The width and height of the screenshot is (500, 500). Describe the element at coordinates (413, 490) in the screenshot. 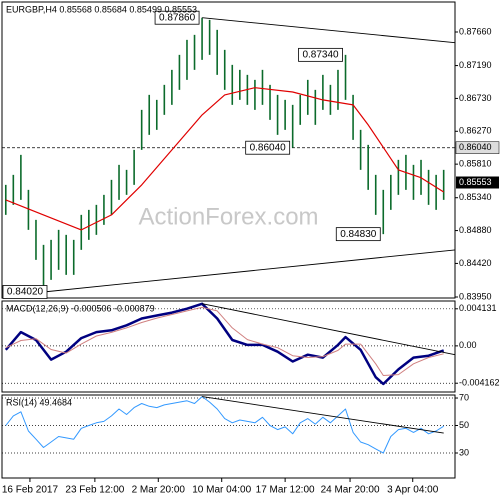

I see `x-tick-label: 3 Apr 04:00` at that location.